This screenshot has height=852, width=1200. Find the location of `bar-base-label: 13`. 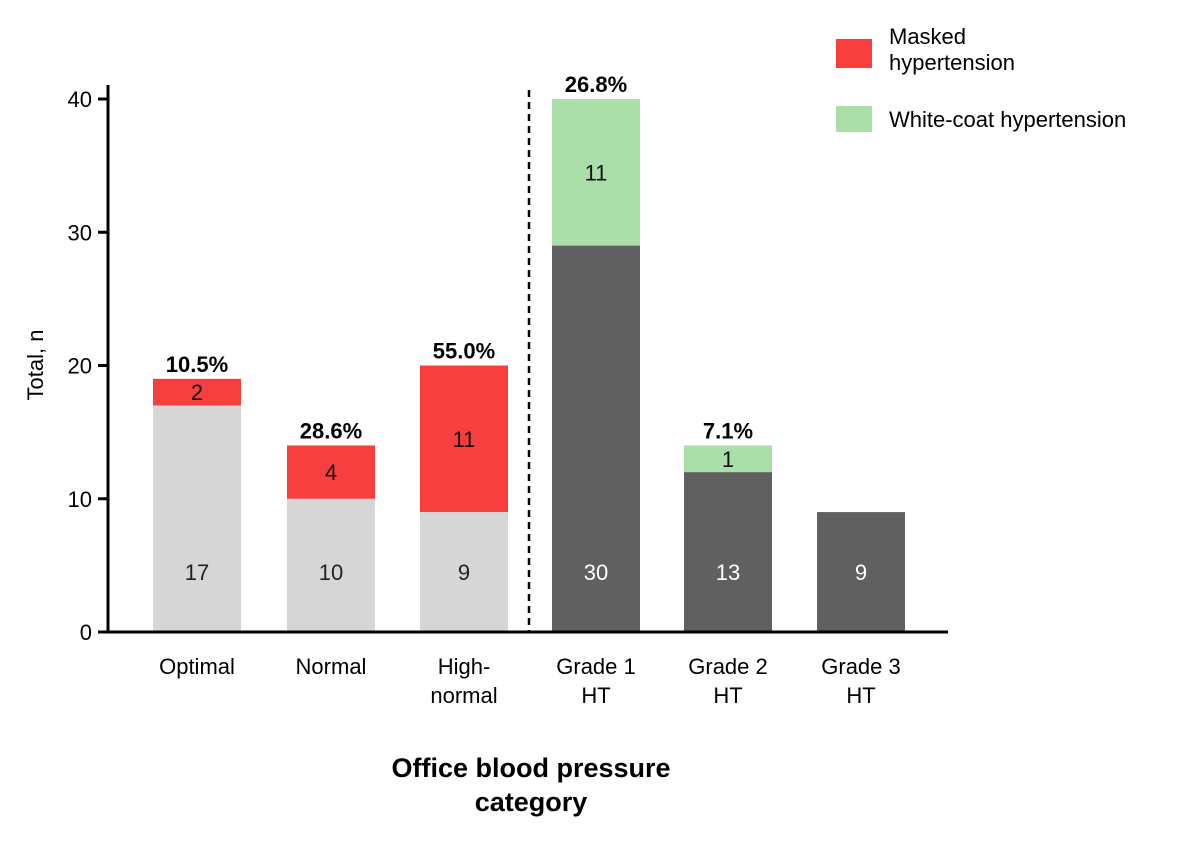

bar-base-label: 13 is located at coordinates (728, 572).